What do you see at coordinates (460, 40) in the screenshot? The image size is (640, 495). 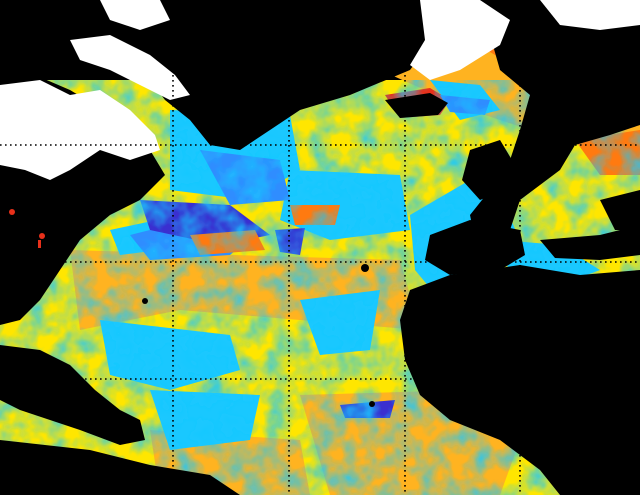 I see `ice-greenland-east` at bounding box center [460, 40].